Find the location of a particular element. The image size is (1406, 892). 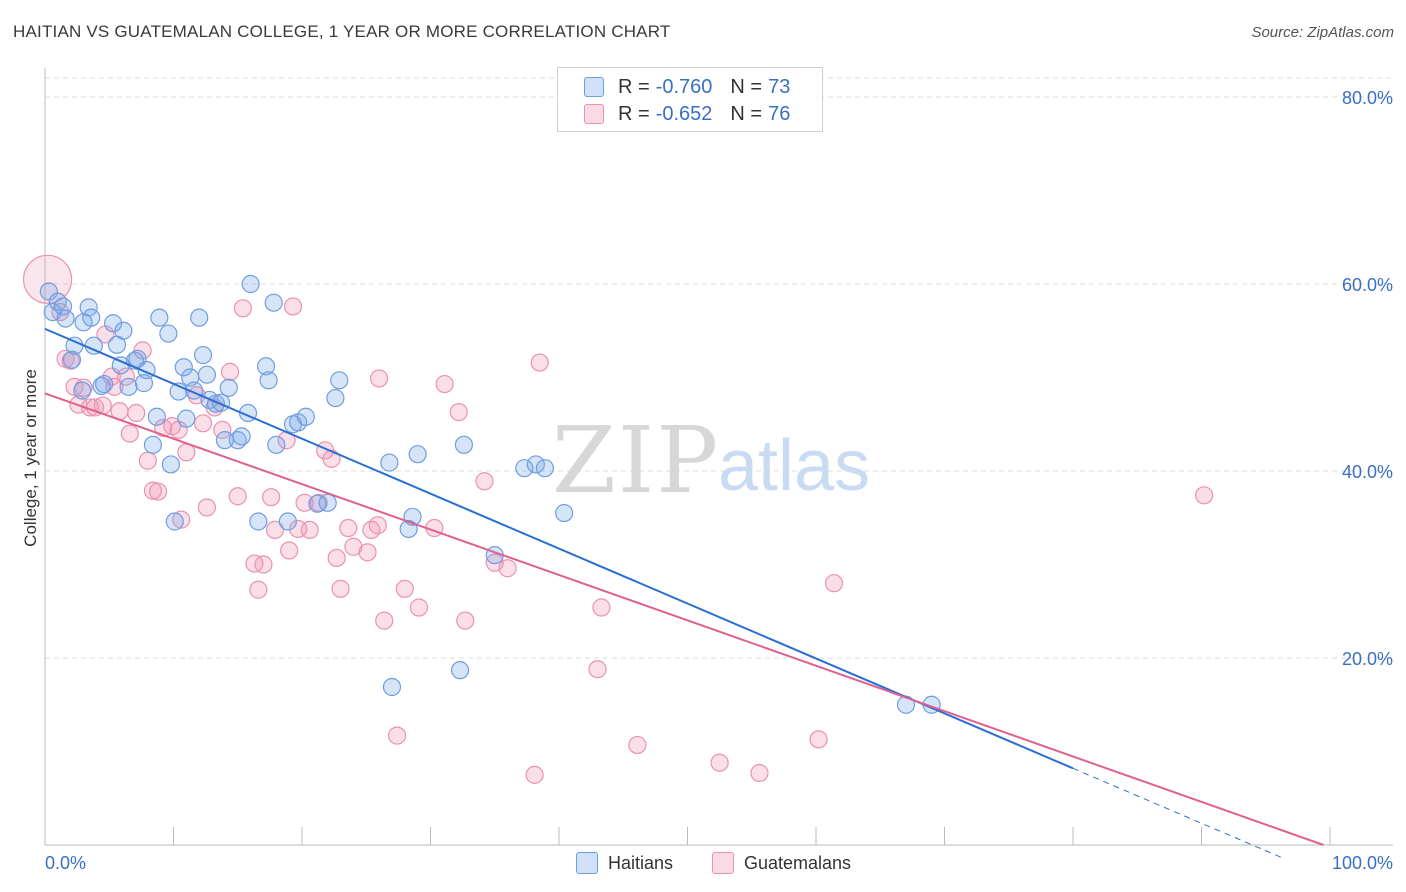

legend-r-value: -0.760 is located at coordinates (684, 86).